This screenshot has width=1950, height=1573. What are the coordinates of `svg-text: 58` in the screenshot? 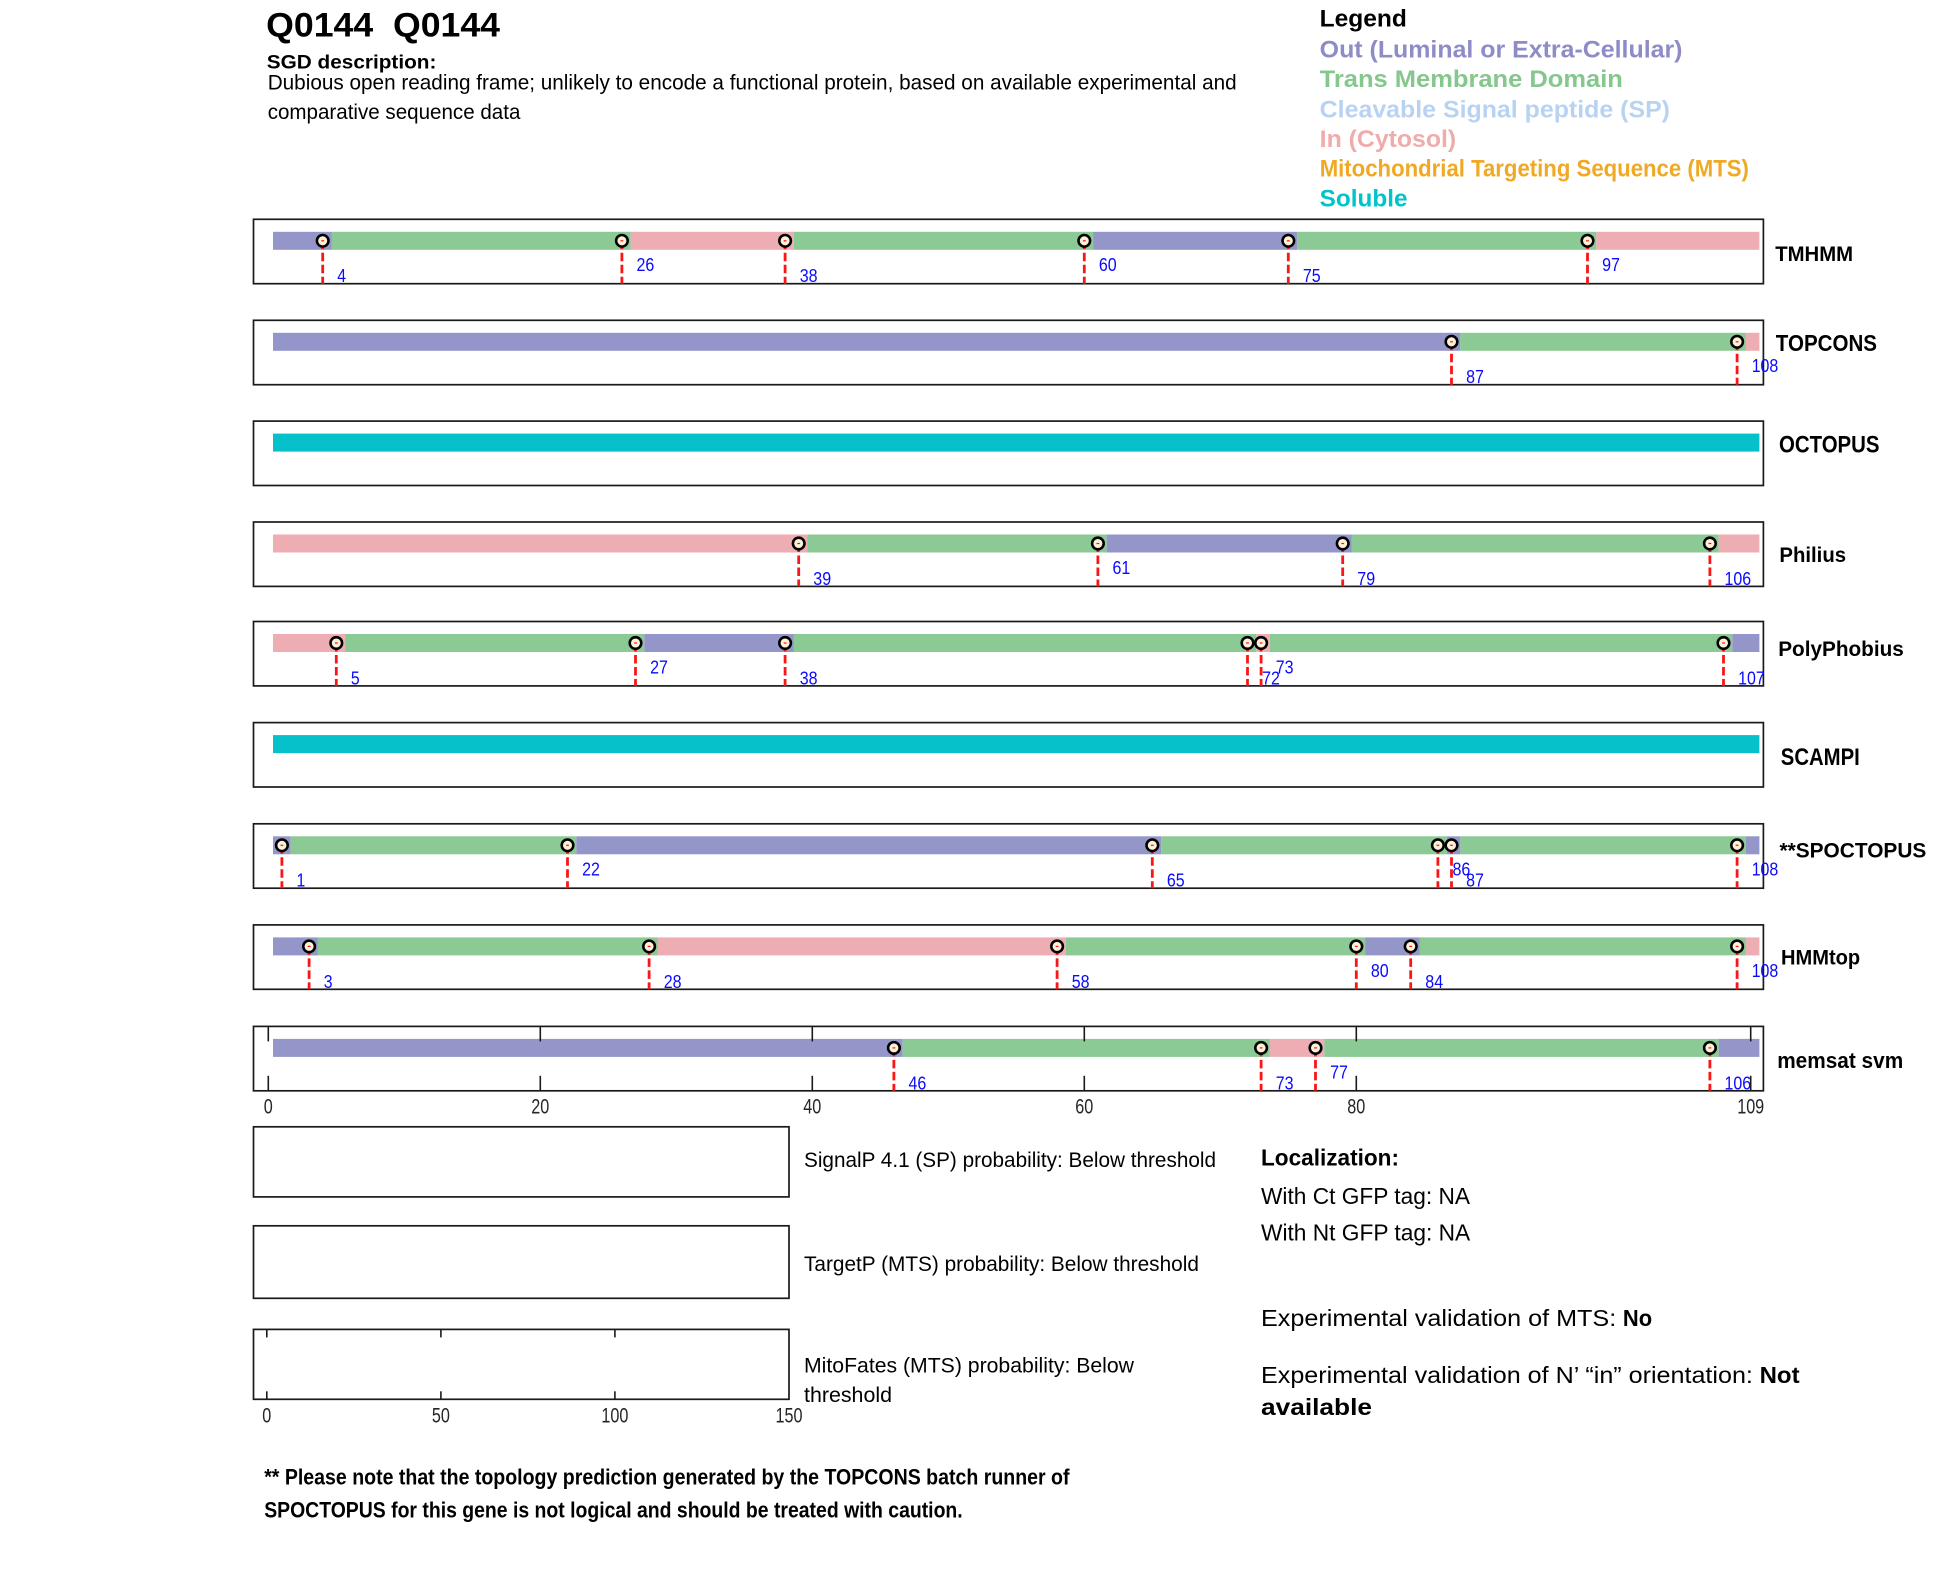 It's located at (1081, 981).